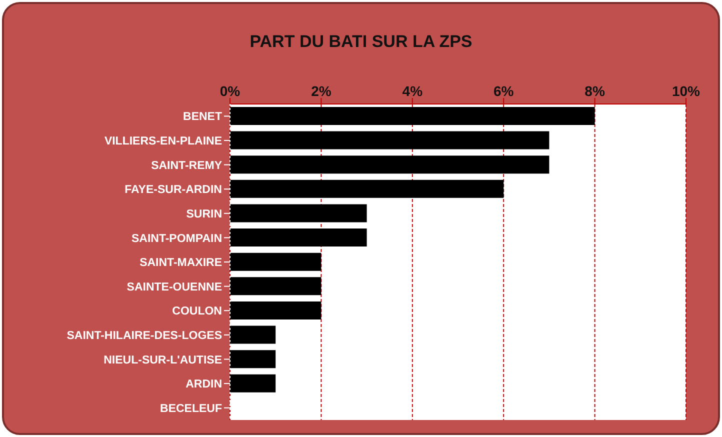  Describe the element at coordinates (204, 384) in the screenshot. I see `y-tick-label: ARDIN` at that location.